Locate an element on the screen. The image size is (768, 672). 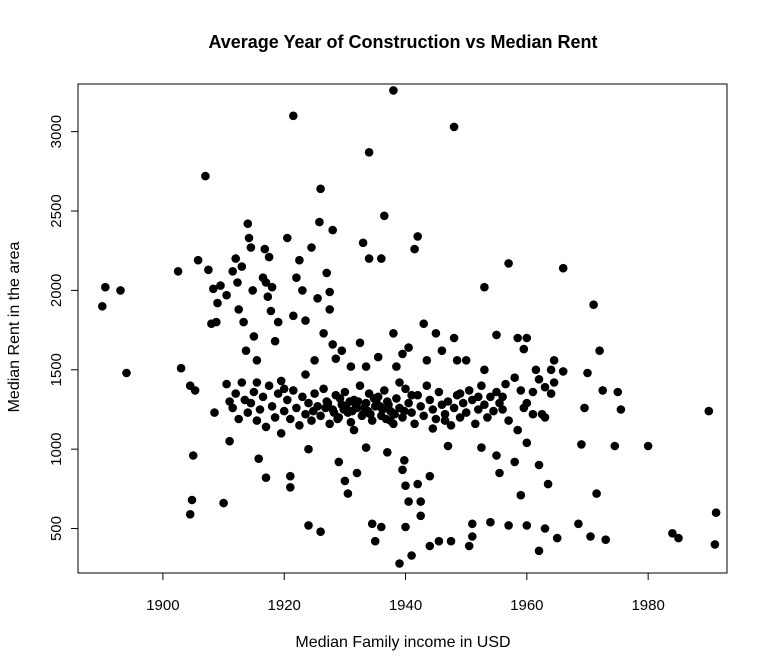
y-tick-label: 1500 is located at coordinates (56, 369).